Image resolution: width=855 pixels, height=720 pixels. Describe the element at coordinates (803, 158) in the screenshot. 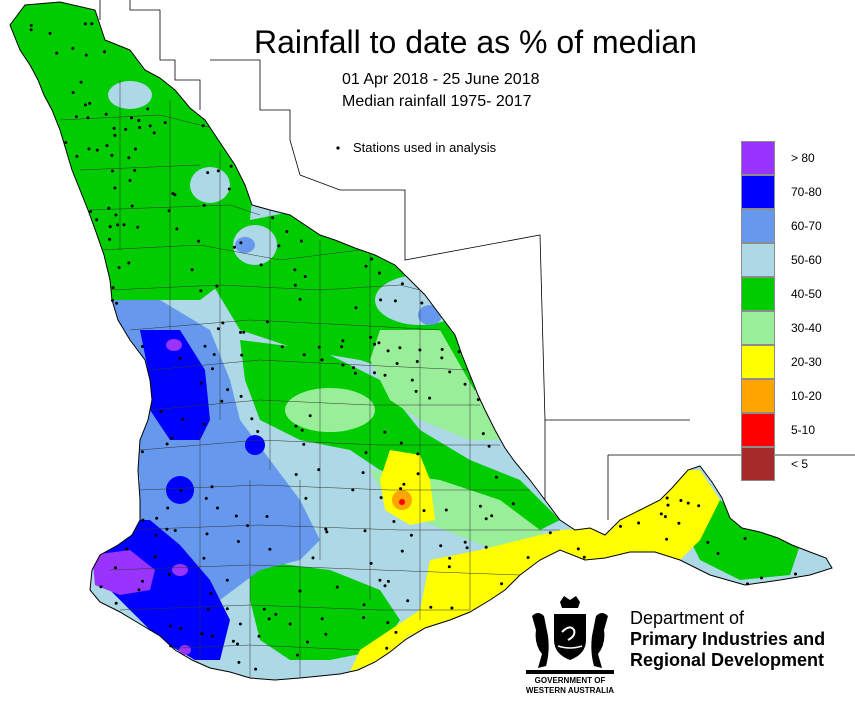

I see `legend-label: > 80` at that location.